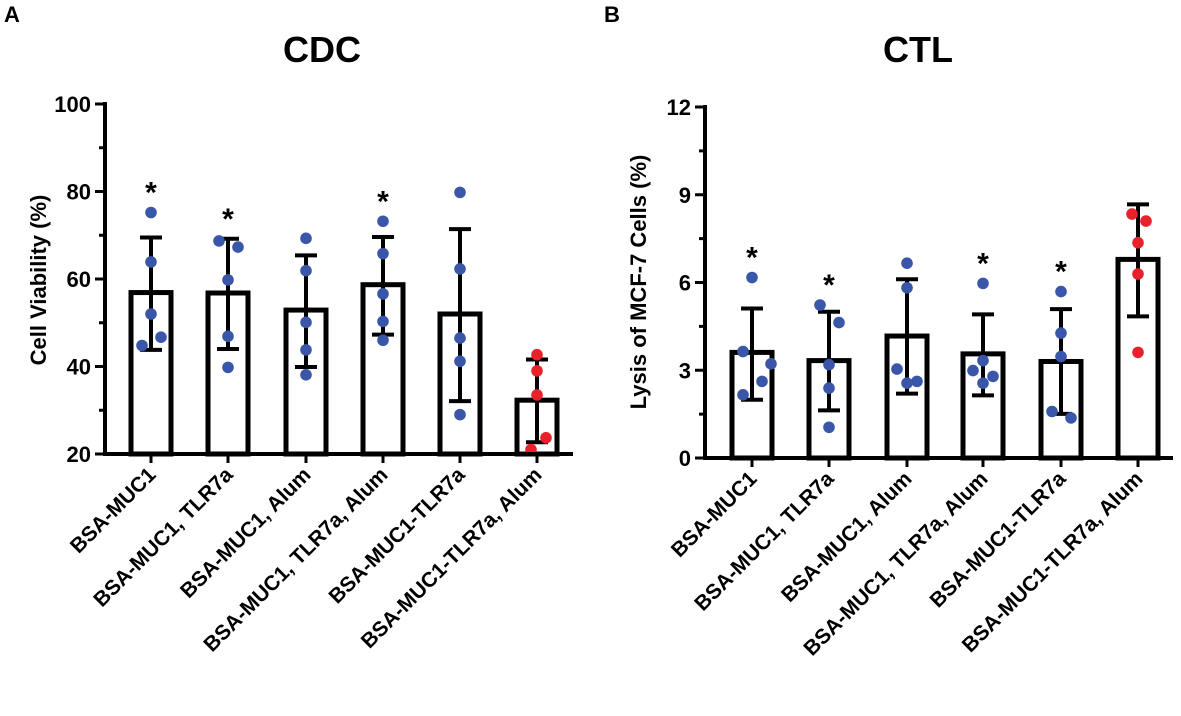 The width and height of the screenshot is (1181, 716). What do you see at coordinates (38, 280) in the screenshot?
I see `y-axis-label-a: Cell Viability (%)` at bounding box center [38, 280].